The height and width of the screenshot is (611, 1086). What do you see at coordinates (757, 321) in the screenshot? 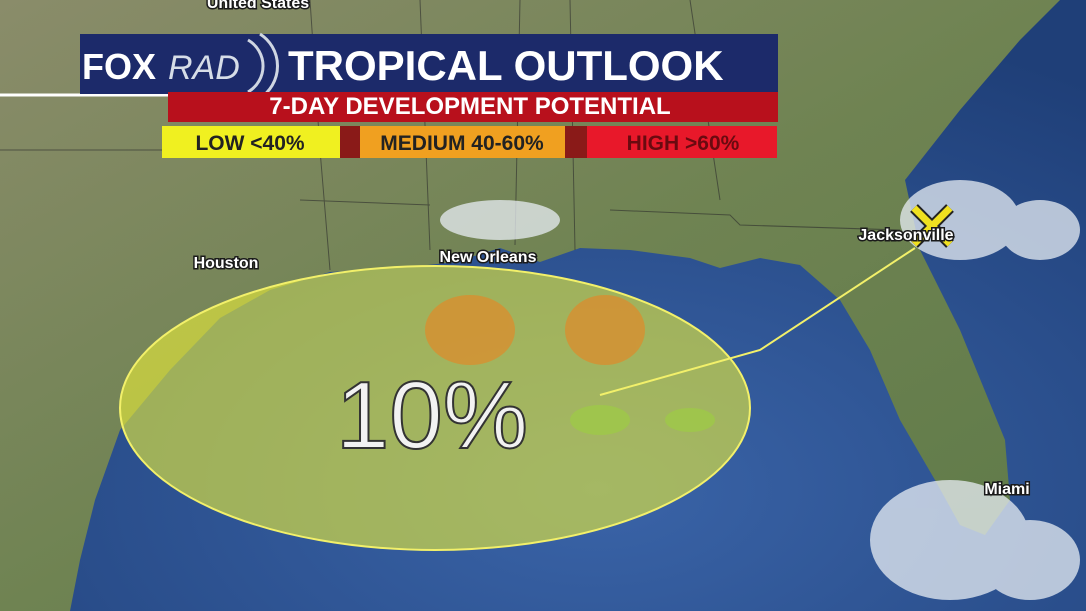
I see `track-line` at bounding box center [757, 321].